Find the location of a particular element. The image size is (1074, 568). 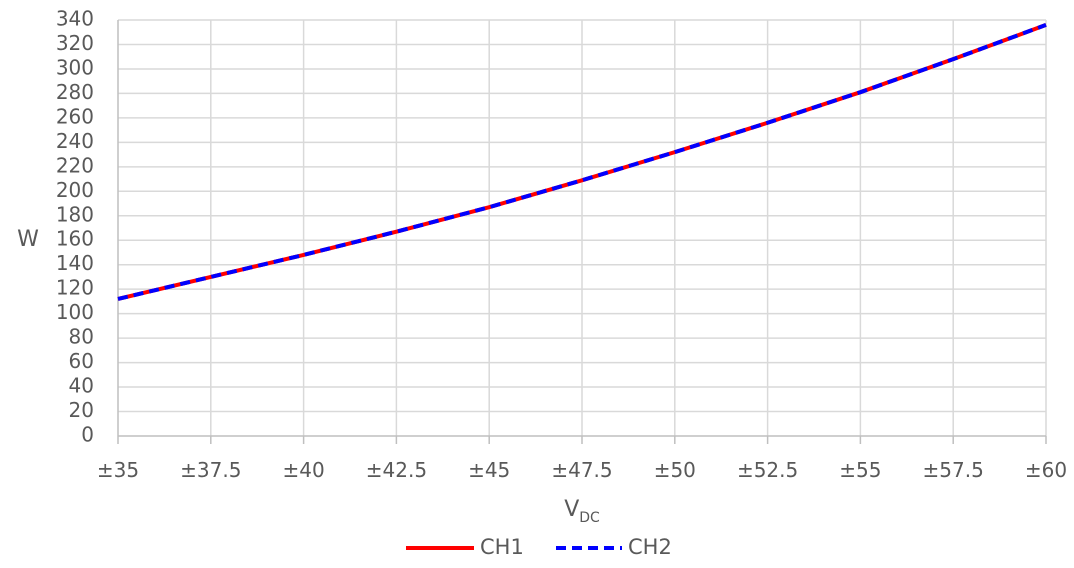

y-tick-label: 140 is located at coordinates (75, 263).